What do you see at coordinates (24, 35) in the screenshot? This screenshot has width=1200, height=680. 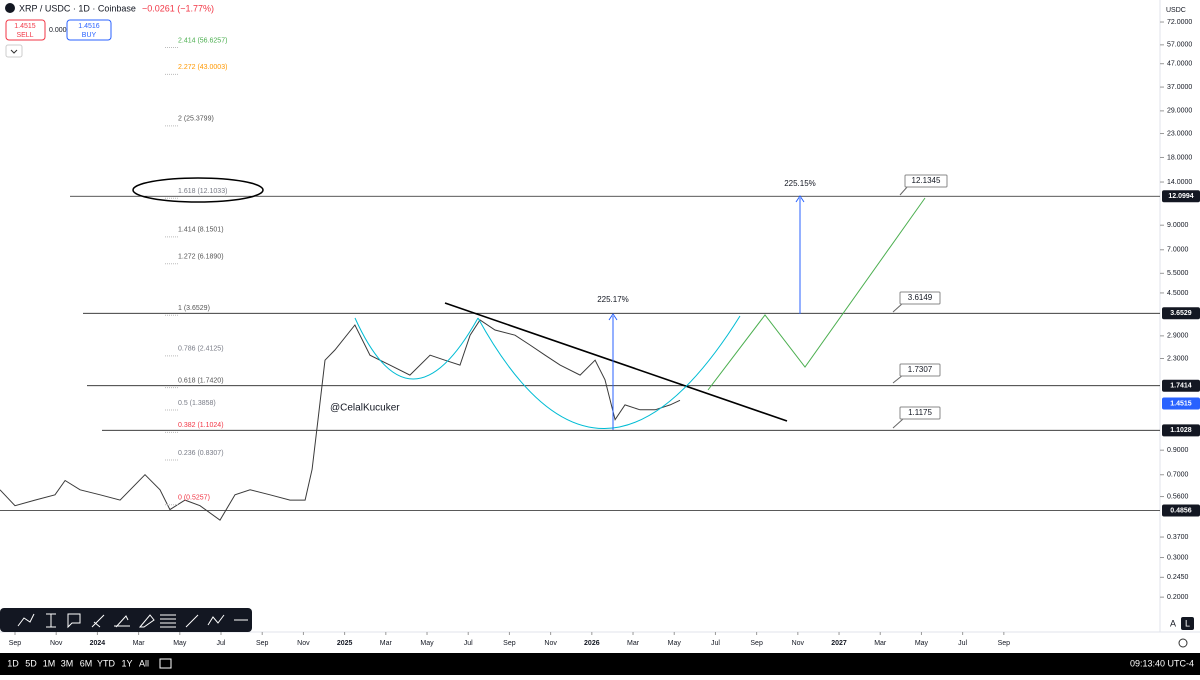 I see `sell-label: SELL` at bounding box center [24, 35].